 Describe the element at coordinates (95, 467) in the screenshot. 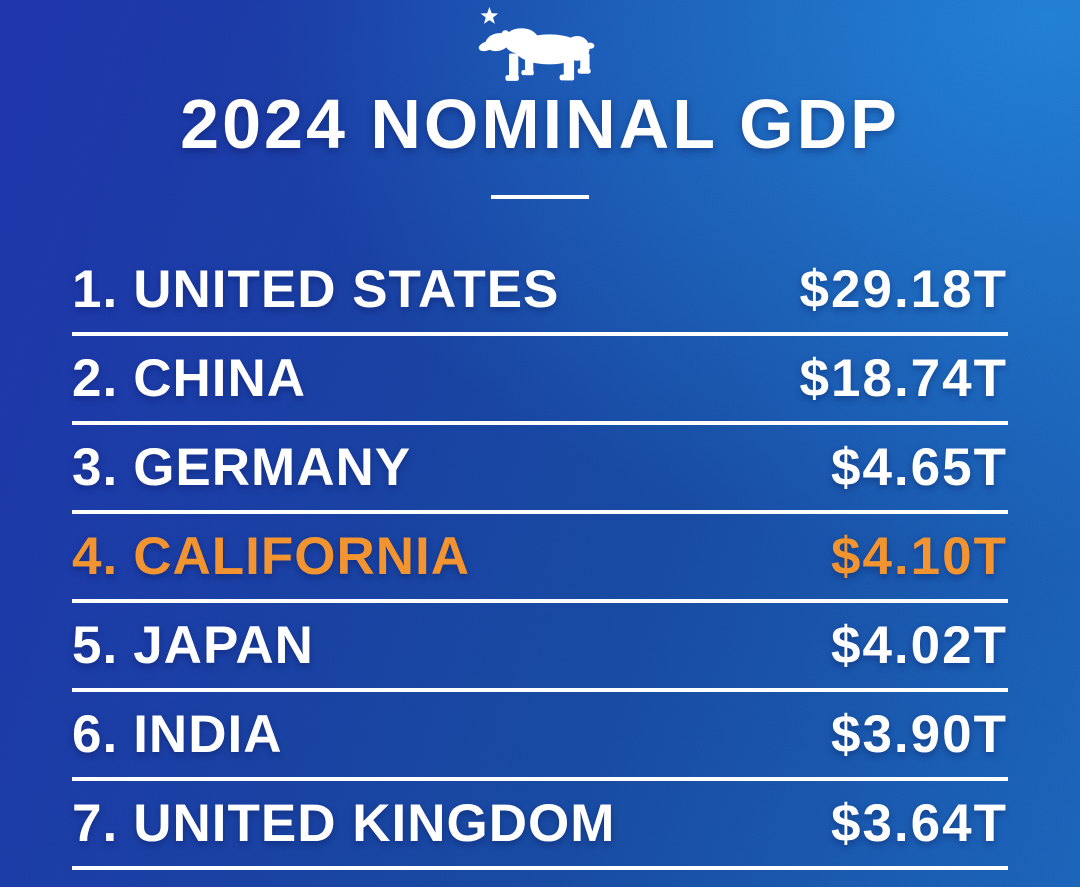

I see `row-rank: 3.` at that location.